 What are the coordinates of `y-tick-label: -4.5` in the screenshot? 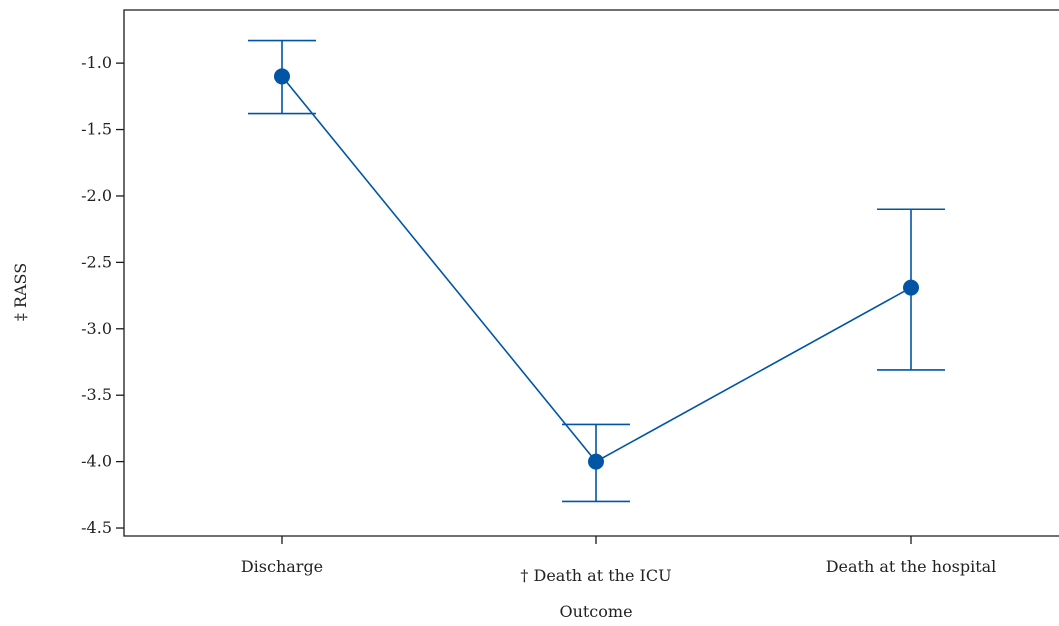 It's located at (96, 527).